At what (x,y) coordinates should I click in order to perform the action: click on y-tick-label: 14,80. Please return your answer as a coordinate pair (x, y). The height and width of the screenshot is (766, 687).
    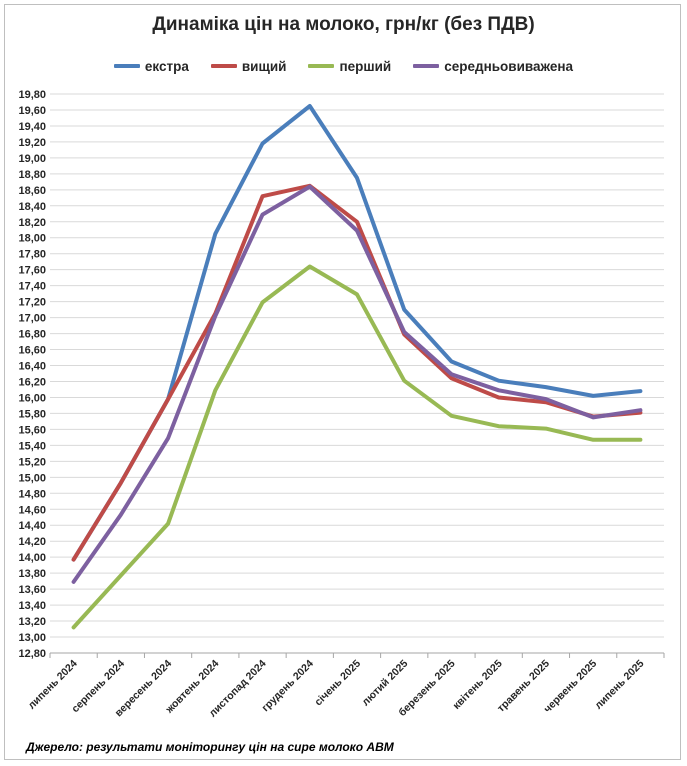
    Looking at the image, I should click on (32, 494).